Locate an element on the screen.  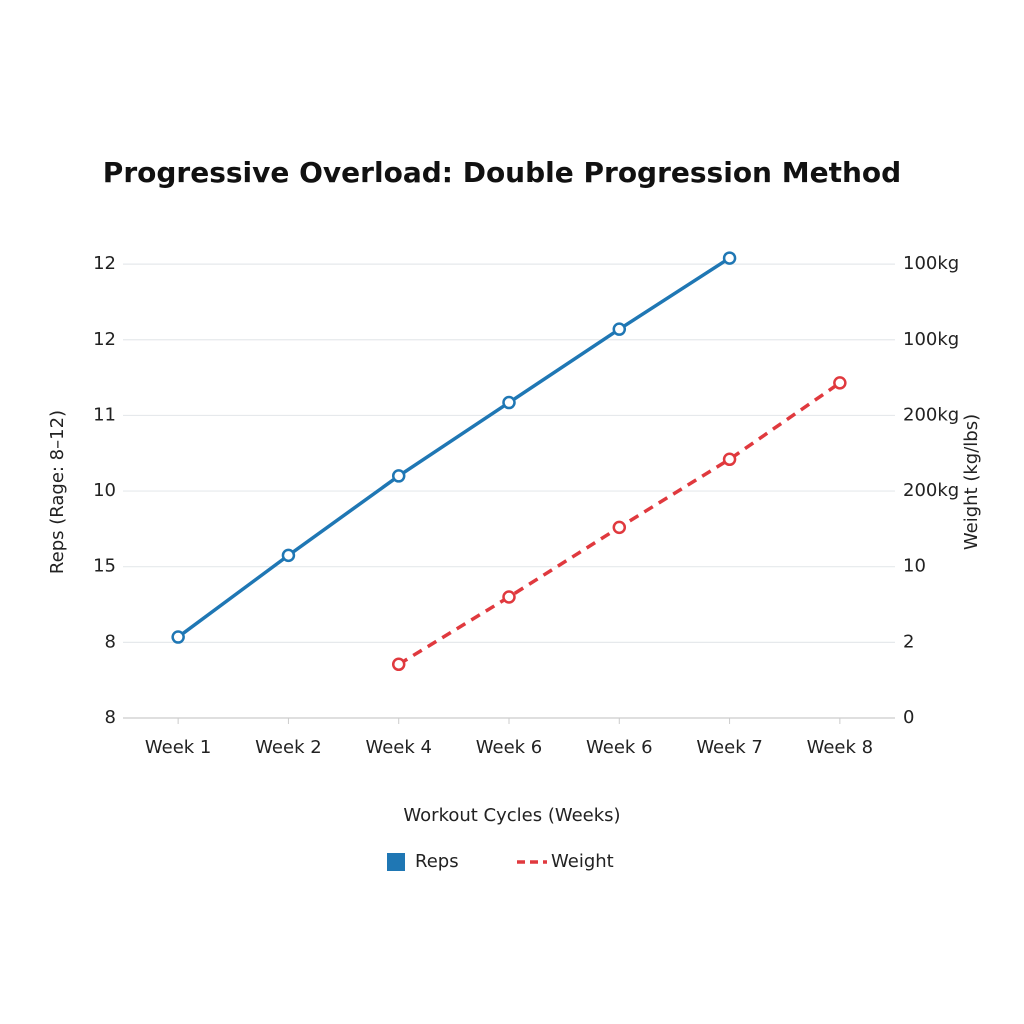
legend-label: Reps is located at coordinates (437, 861).